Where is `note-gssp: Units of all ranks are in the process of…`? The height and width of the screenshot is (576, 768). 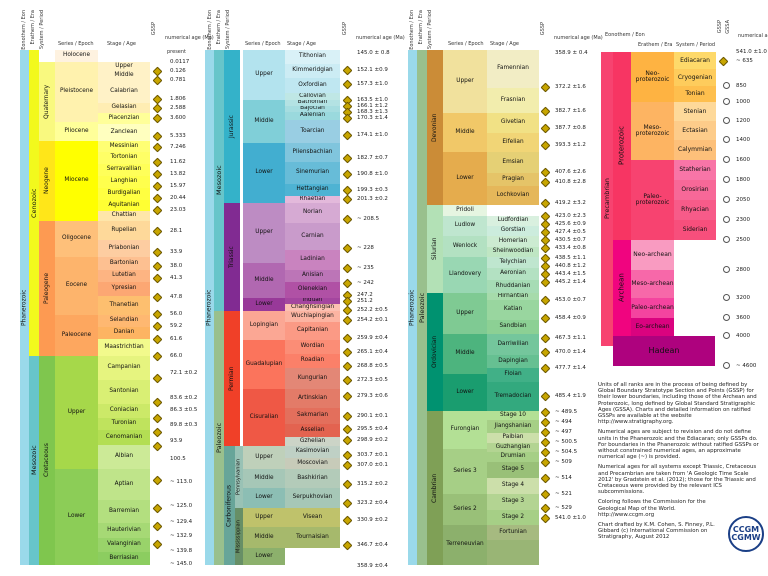 note-gssp: Units of all ranks are in the process of… is located at coordinates (677, 404).